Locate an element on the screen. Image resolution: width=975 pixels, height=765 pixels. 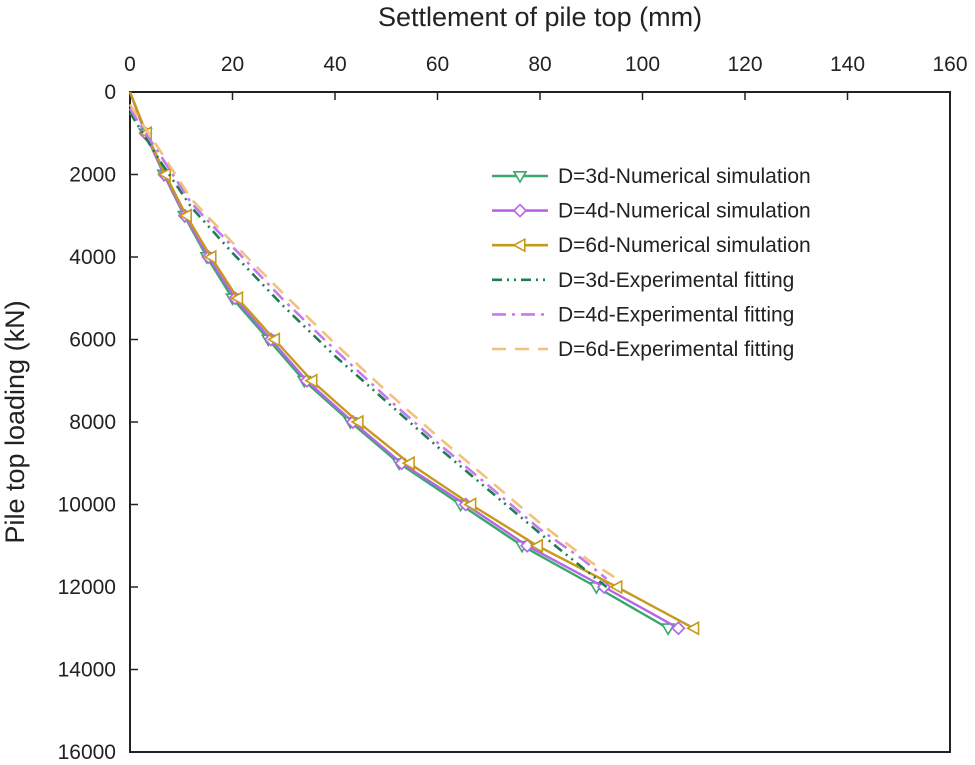
x-tick-label: 160 is located at coordinates (949, 64).